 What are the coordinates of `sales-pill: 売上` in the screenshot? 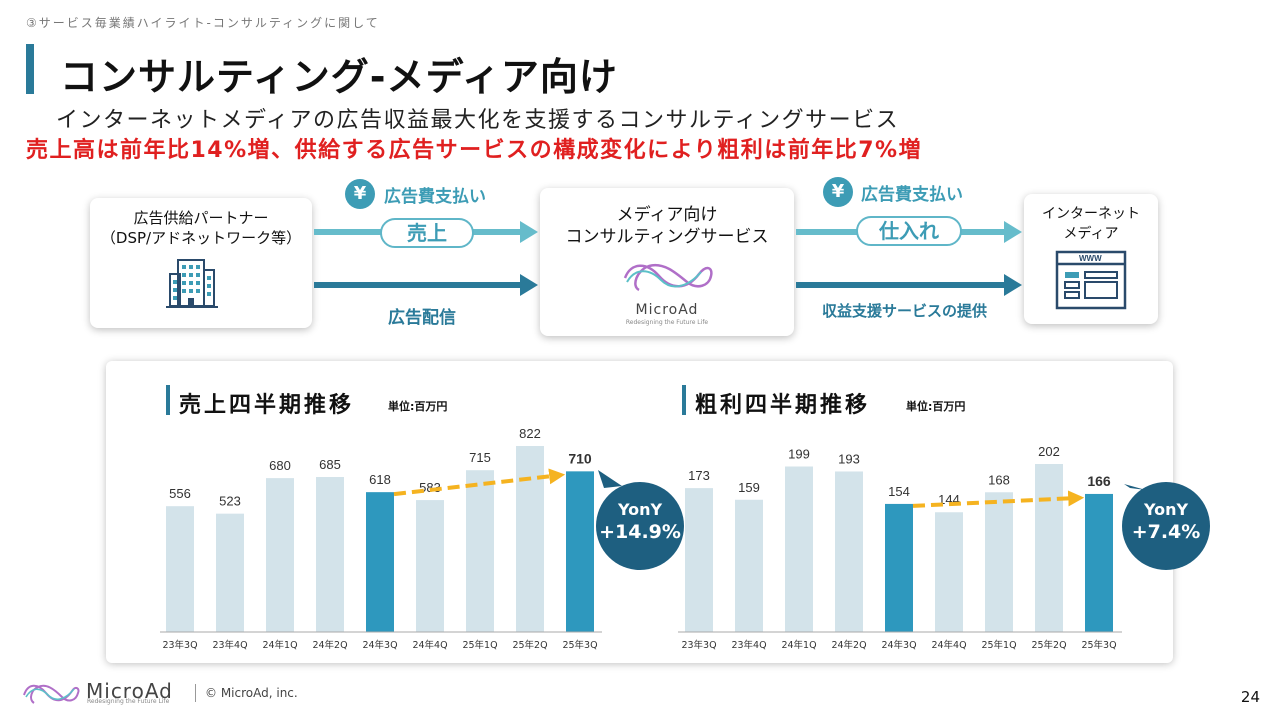 It's located at (427, 233).